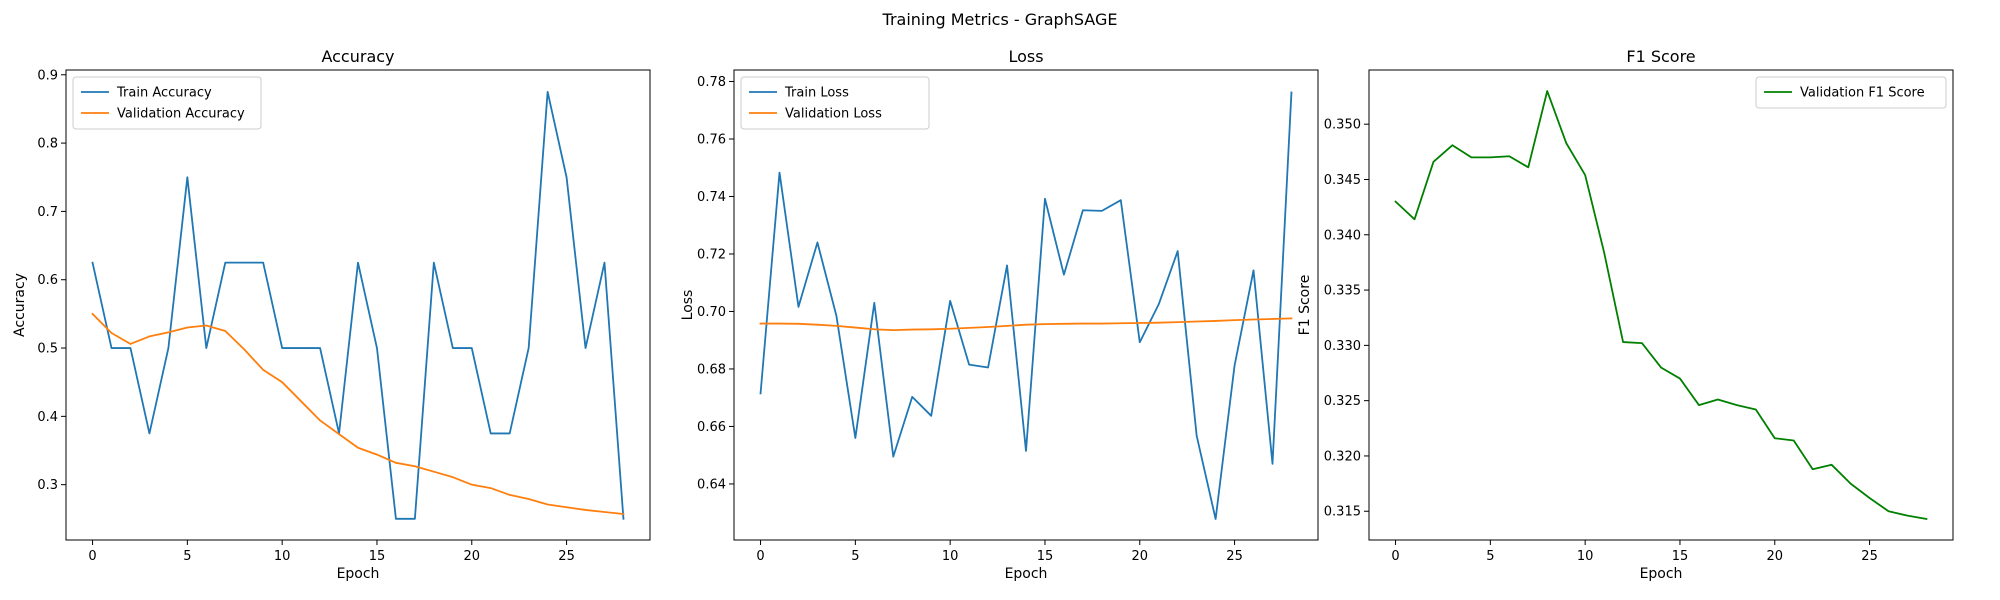 Image resolution: width=2000 pixels, height=600 pixels. Describe the element at coordinates (1342, 512) in the screenshot. I see `y-tick-label: 0.315` at that location.